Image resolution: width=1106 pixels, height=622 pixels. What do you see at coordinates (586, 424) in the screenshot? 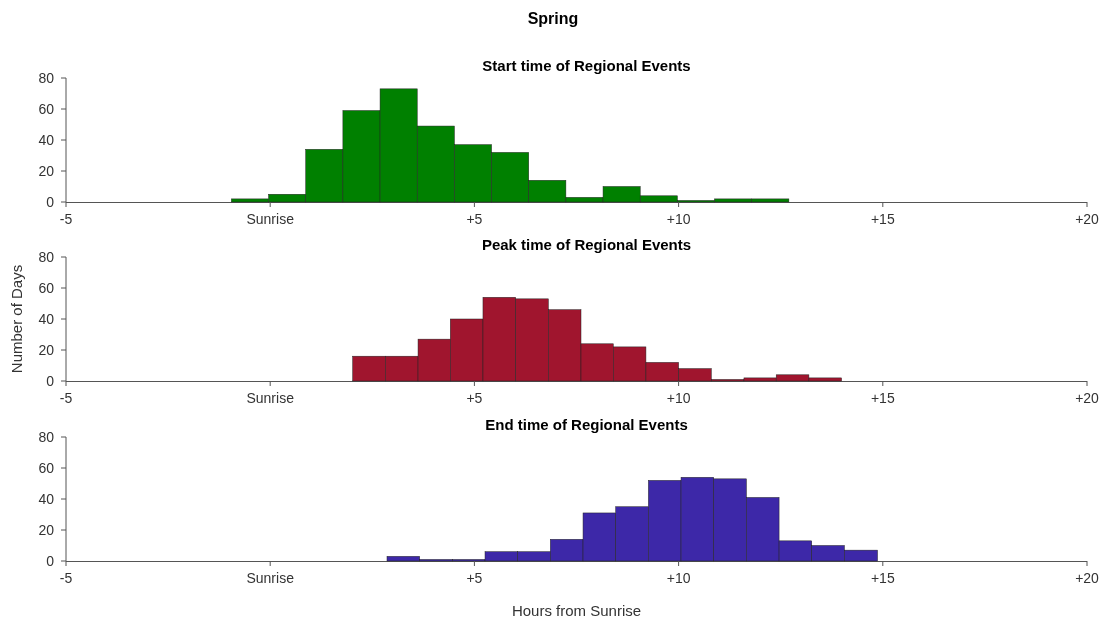
I see `chart-title: End time of Regional Events` at bounding box center [586, 424].